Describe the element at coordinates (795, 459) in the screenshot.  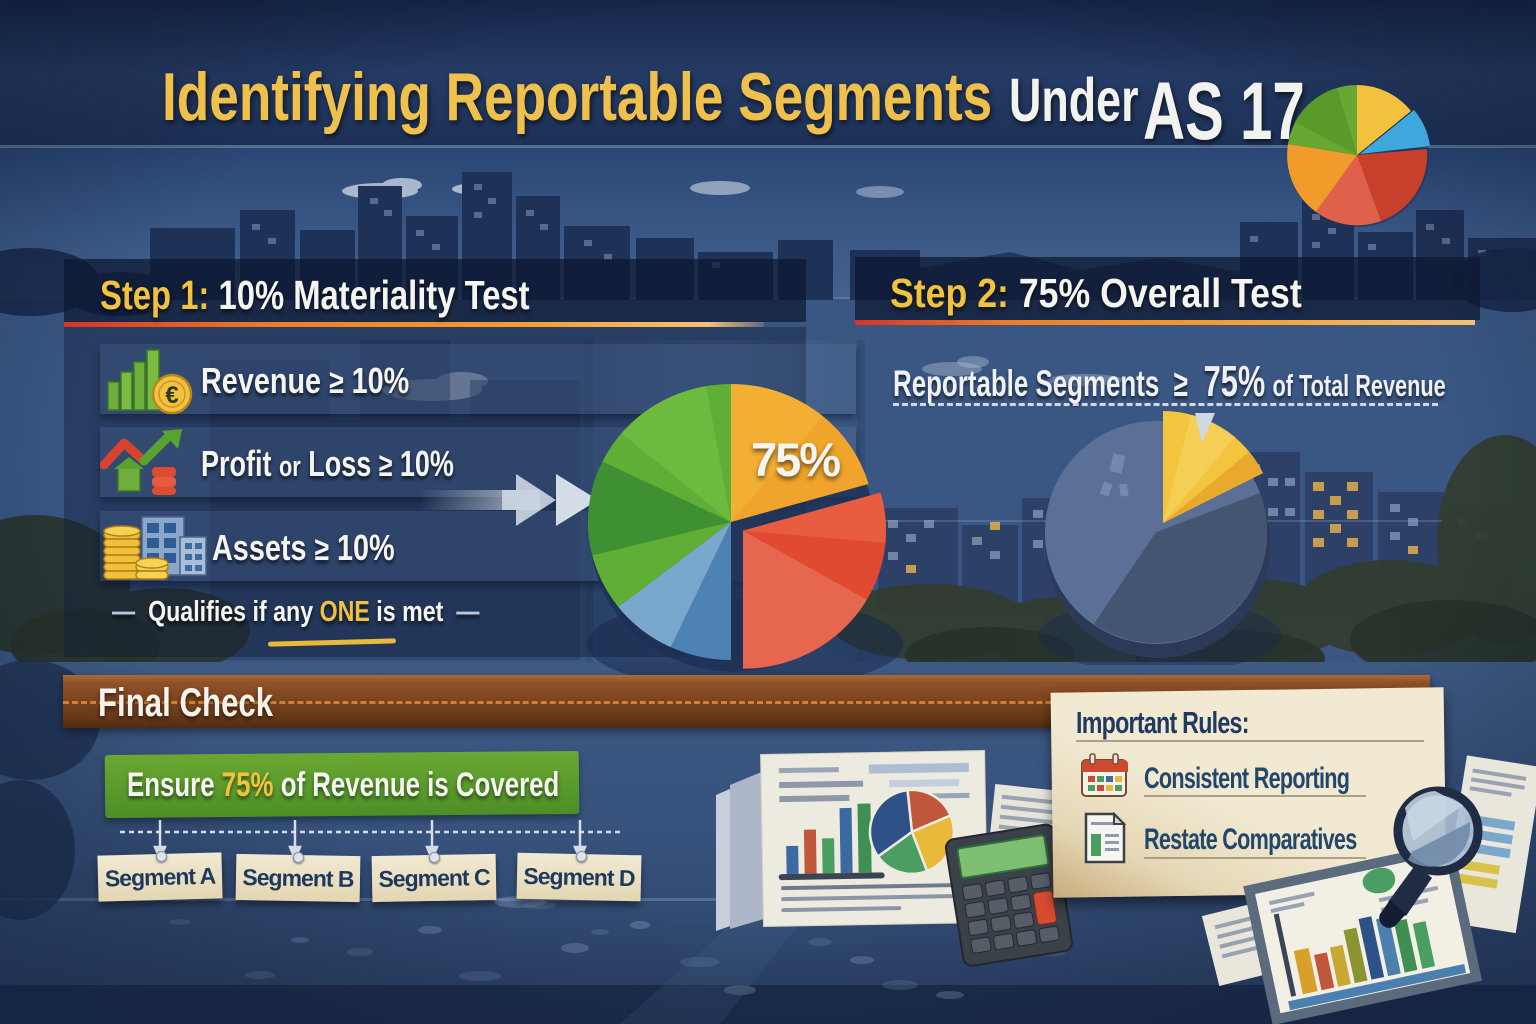
I see `svg-text: 75%` at that location.